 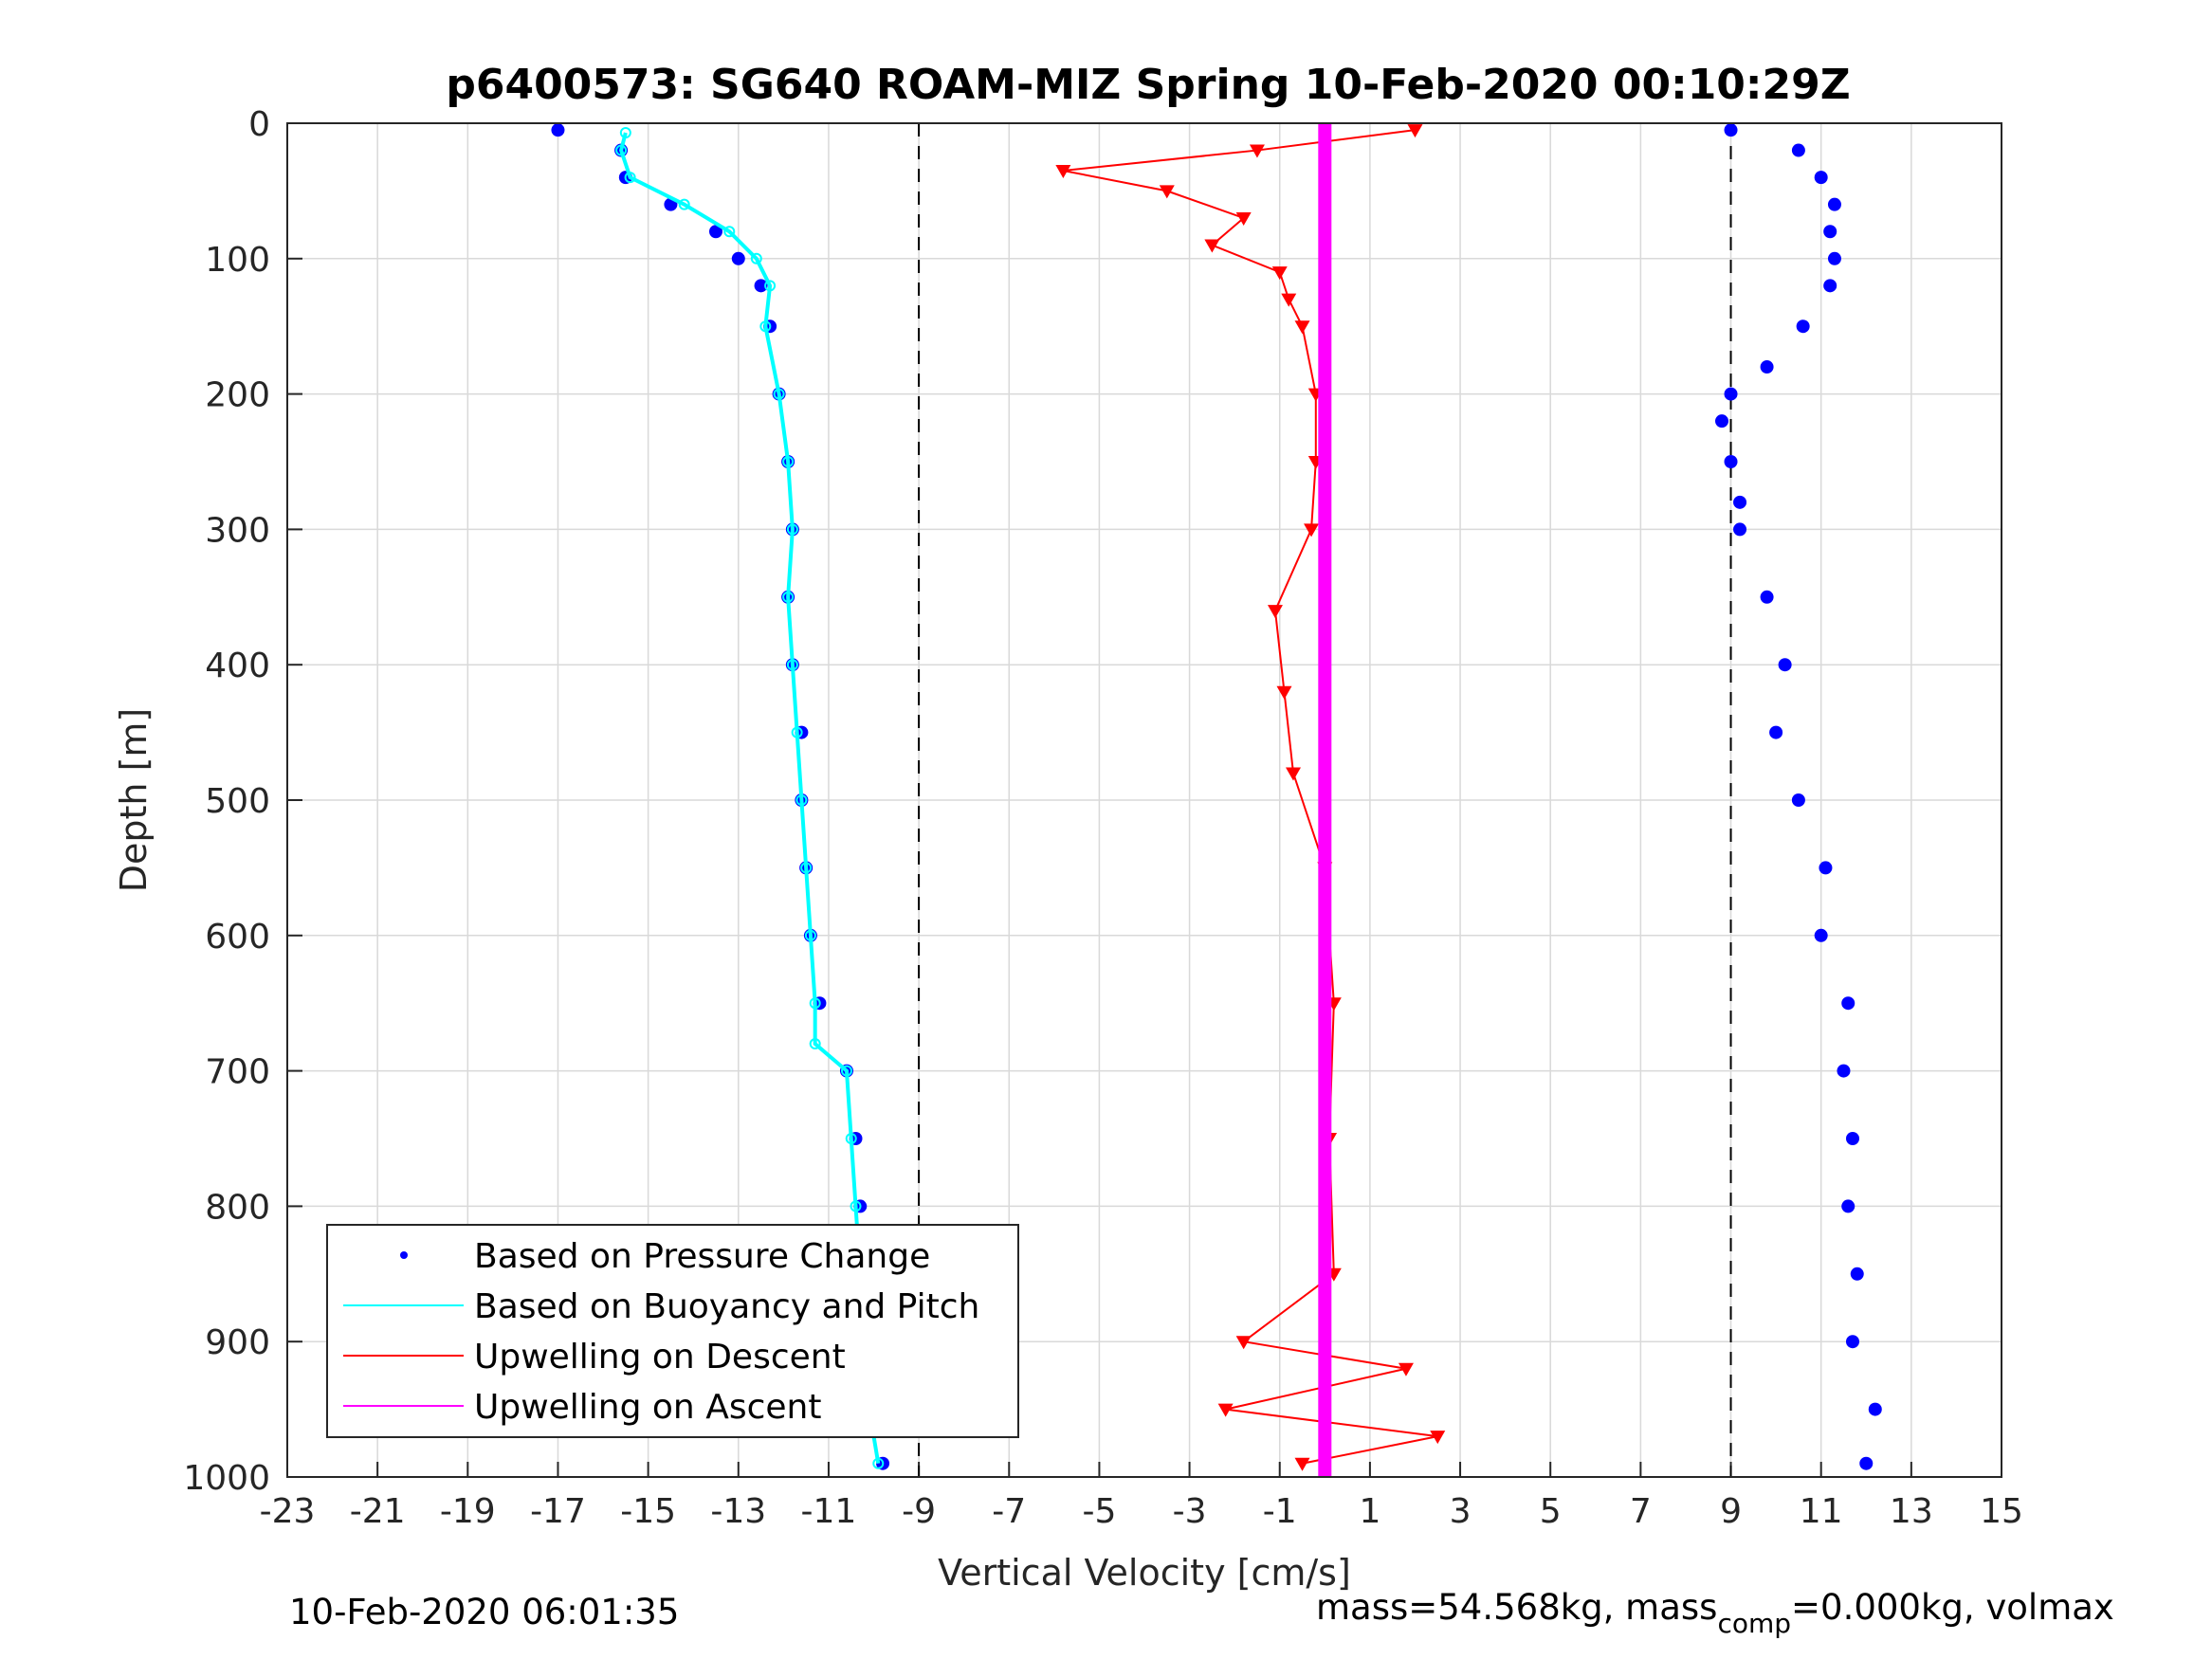 I want to click on x-tick-label: -5, so click(x=1099, y=1511).